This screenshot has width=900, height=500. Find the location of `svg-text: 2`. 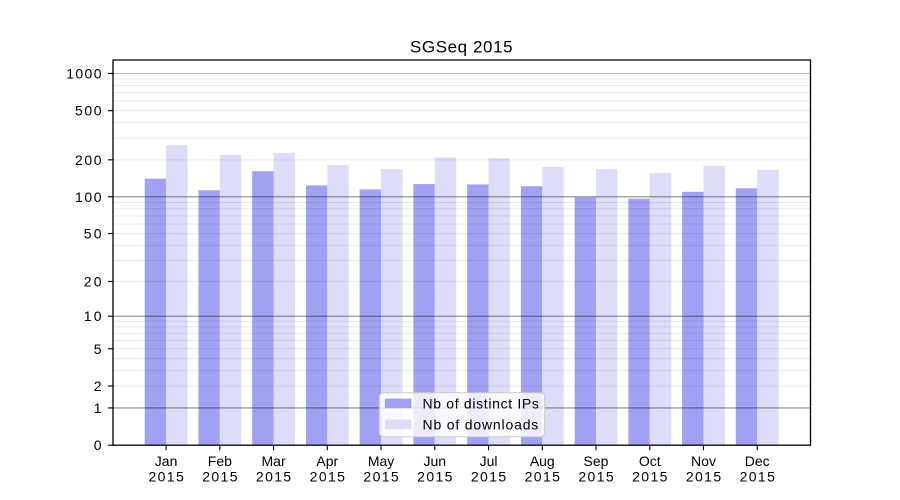

svg-text: 2 is located at coordinates (98, 386).